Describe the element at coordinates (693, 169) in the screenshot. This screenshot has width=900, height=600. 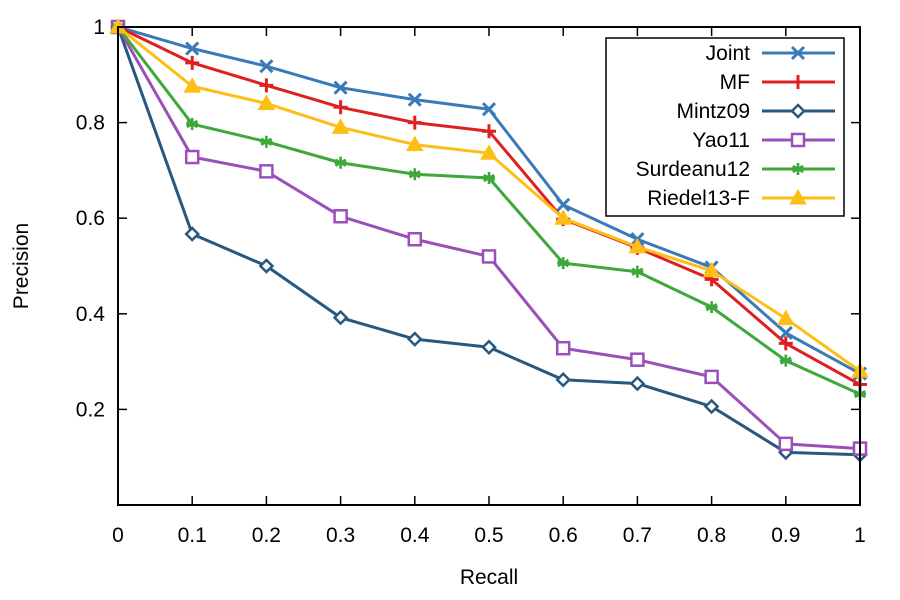
I see `legend-label-surdeanu12: Surdeanu12` at that location.